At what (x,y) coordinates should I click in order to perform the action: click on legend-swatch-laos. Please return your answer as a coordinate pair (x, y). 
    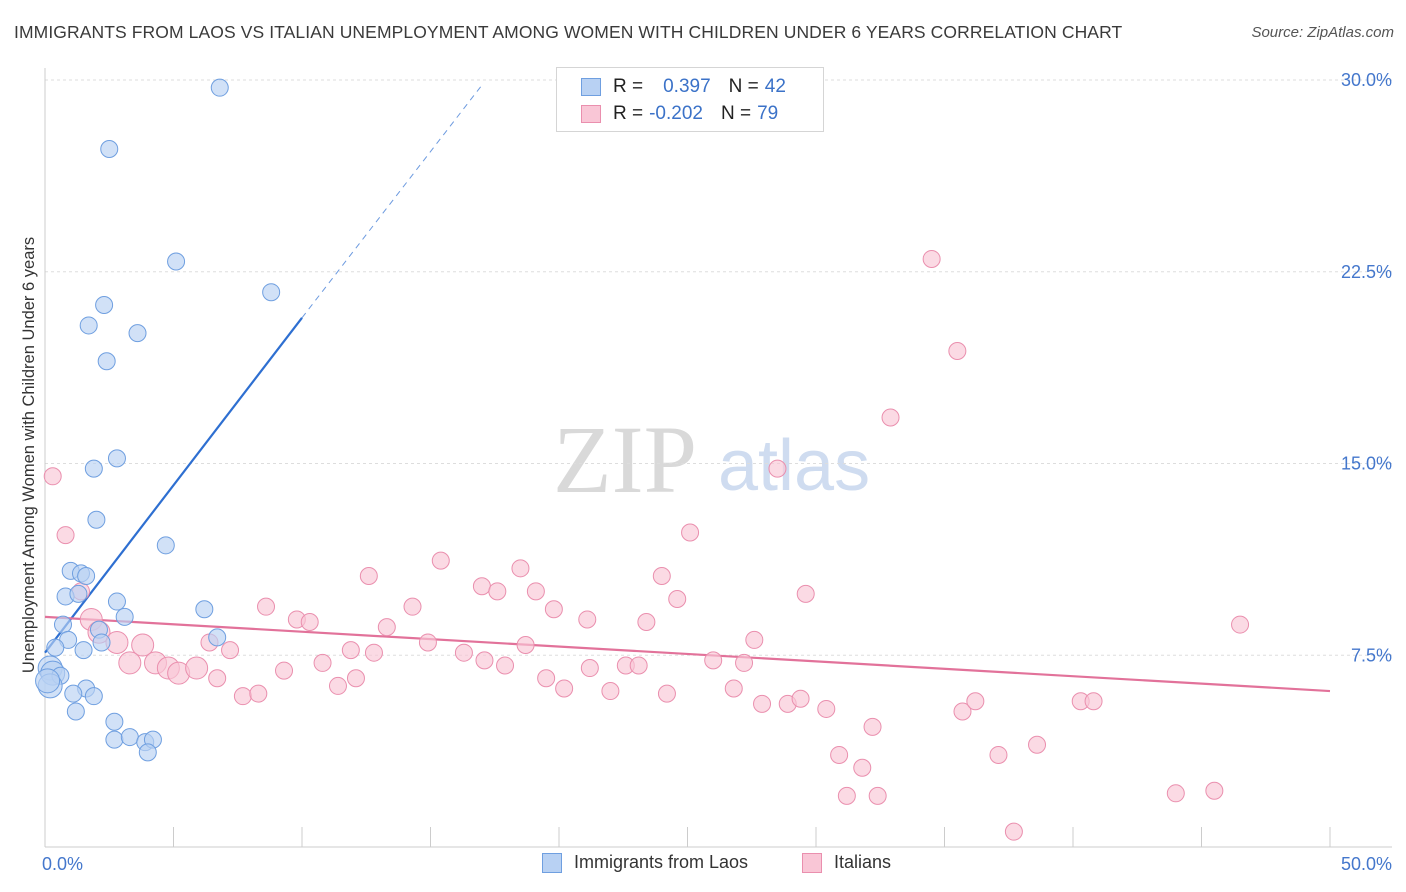
    Looking at the image, I should click on (591, 87).